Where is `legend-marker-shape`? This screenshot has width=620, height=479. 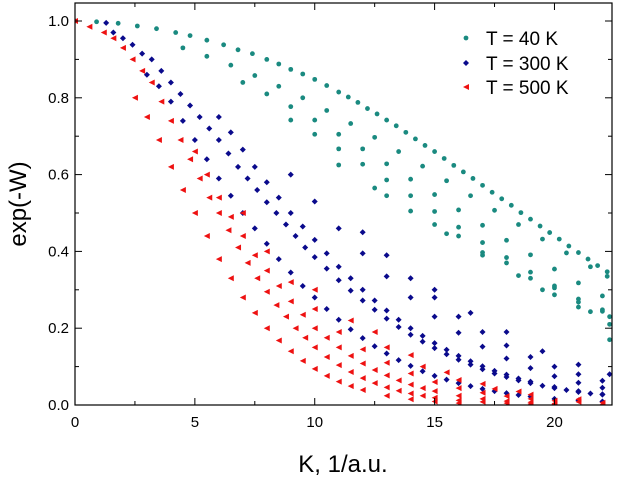
legend-marker-shape is located at coordinates (466, 63).